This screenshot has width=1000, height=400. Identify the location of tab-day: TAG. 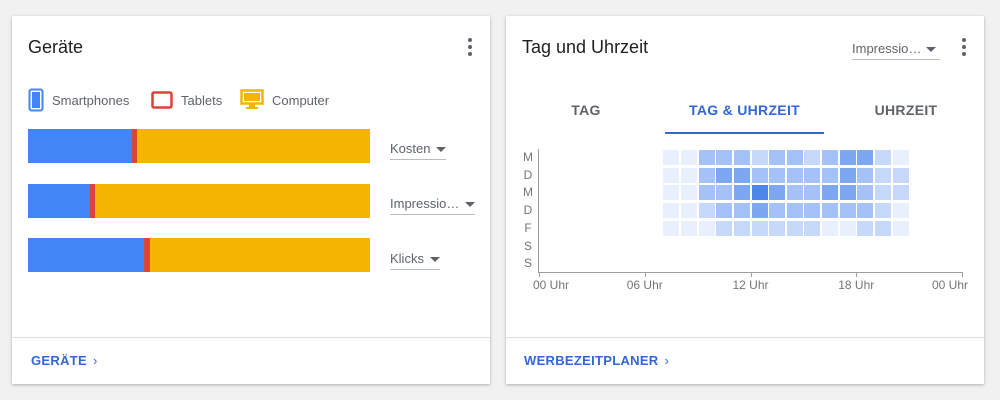
(586, 110).